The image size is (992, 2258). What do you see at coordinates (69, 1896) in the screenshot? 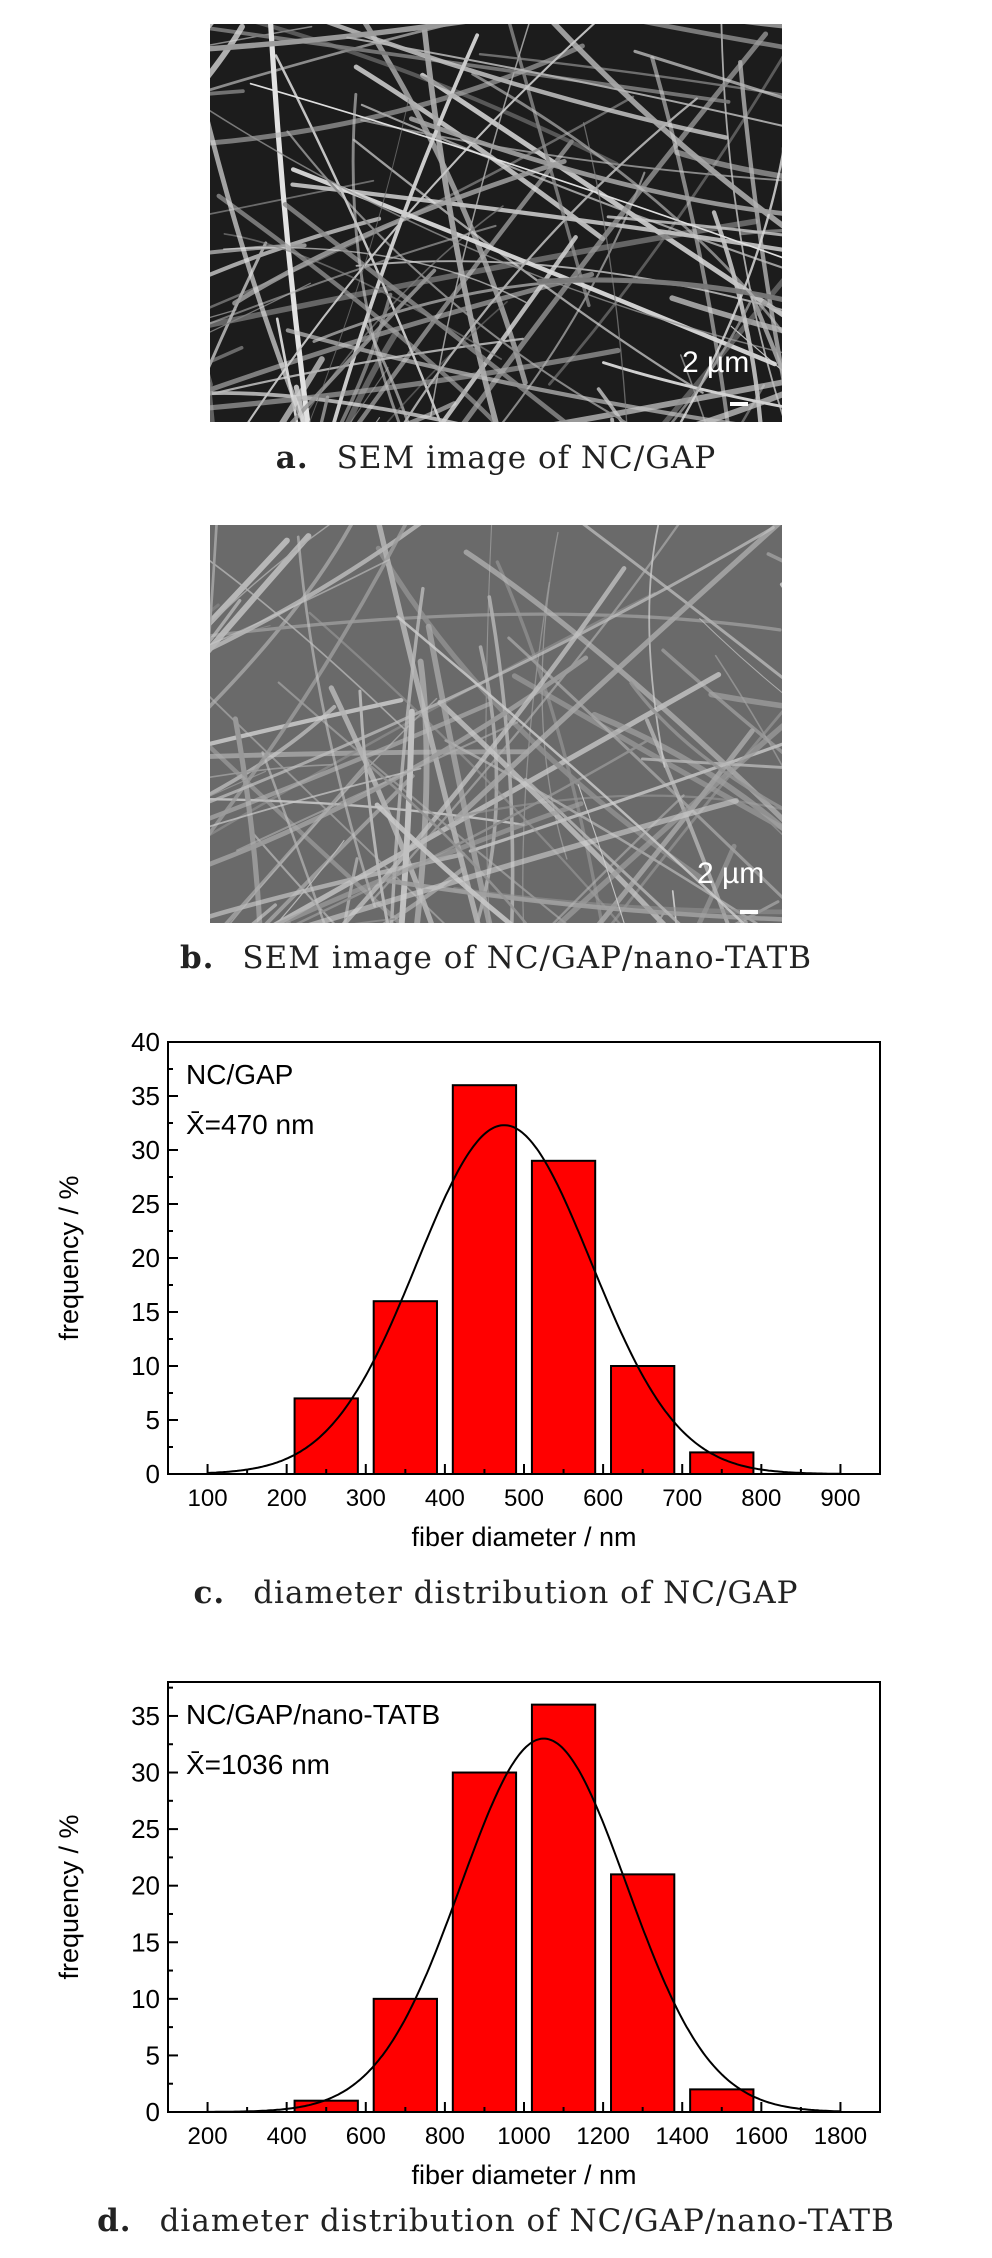
I see `y-axis-label: frequency / %` at bounding box center [69, 1896].